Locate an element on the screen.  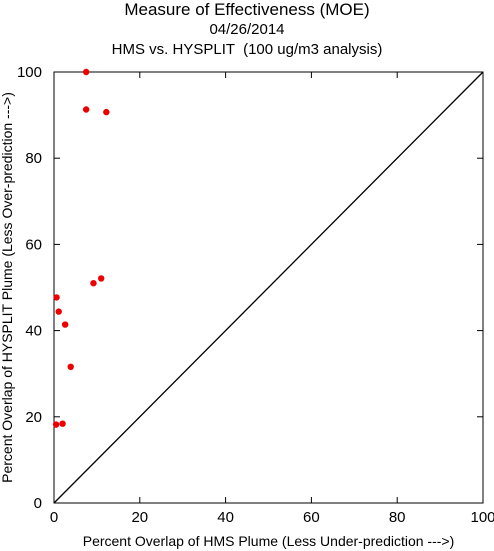
y-tick-label: 80 is located at coordinates (33, 158).